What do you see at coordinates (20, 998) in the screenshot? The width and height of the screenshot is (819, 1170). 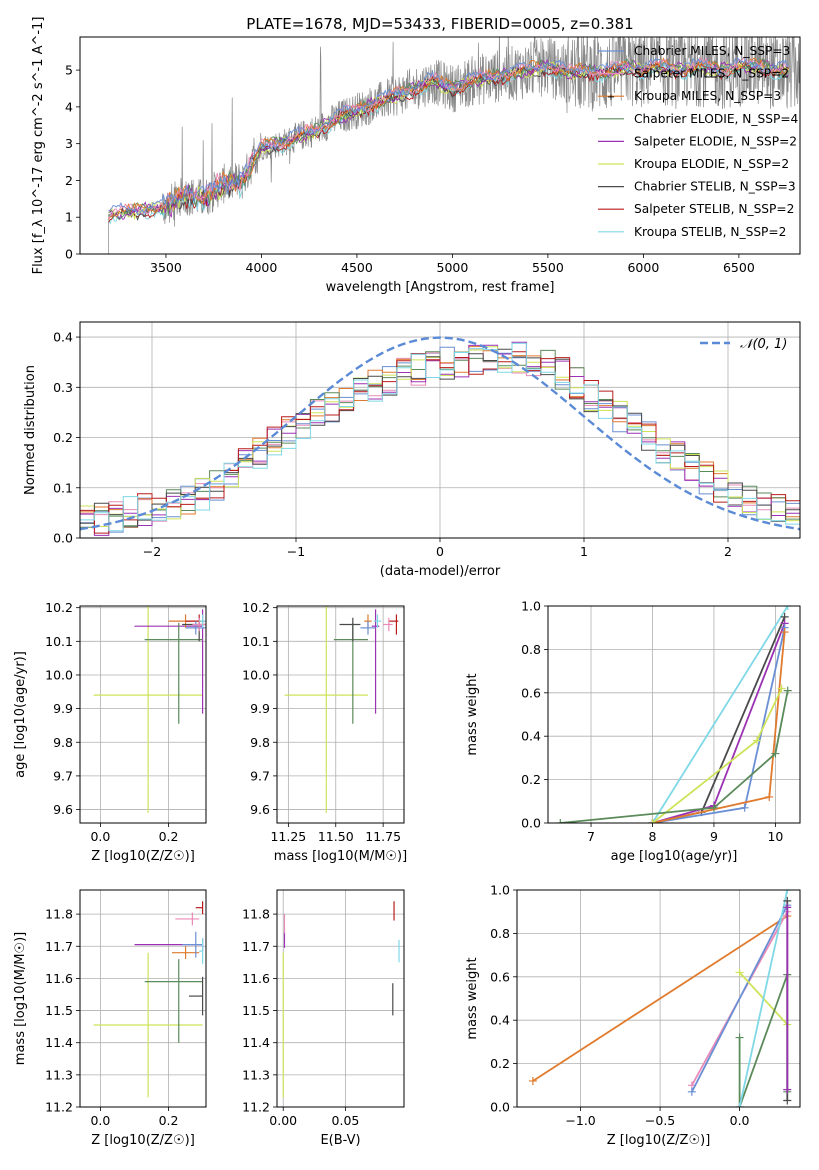 I see `y-axis-label: mass [log10(M/M☉)]` at bounding box center [20, 998].